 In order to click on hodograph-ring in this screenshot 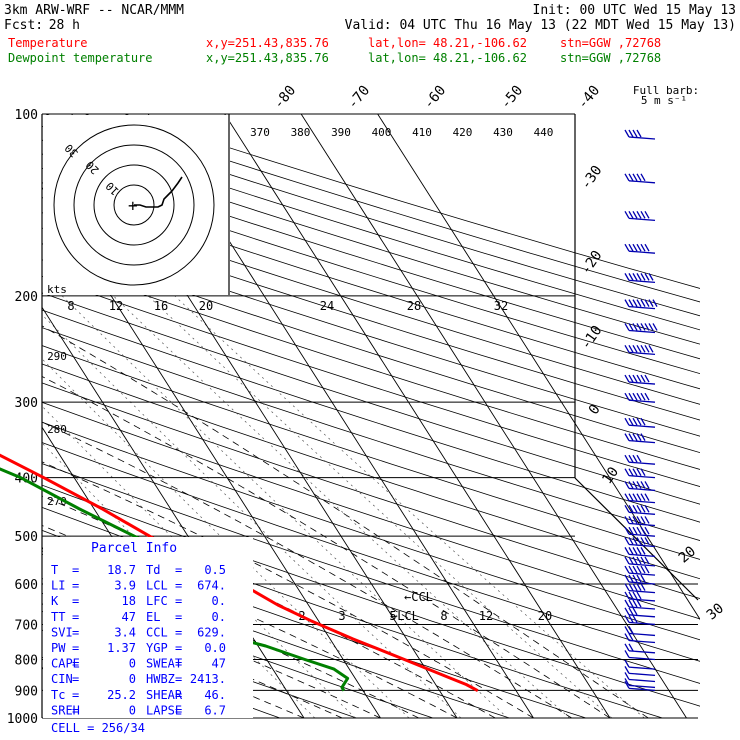, I will do `click(134, 205)`.